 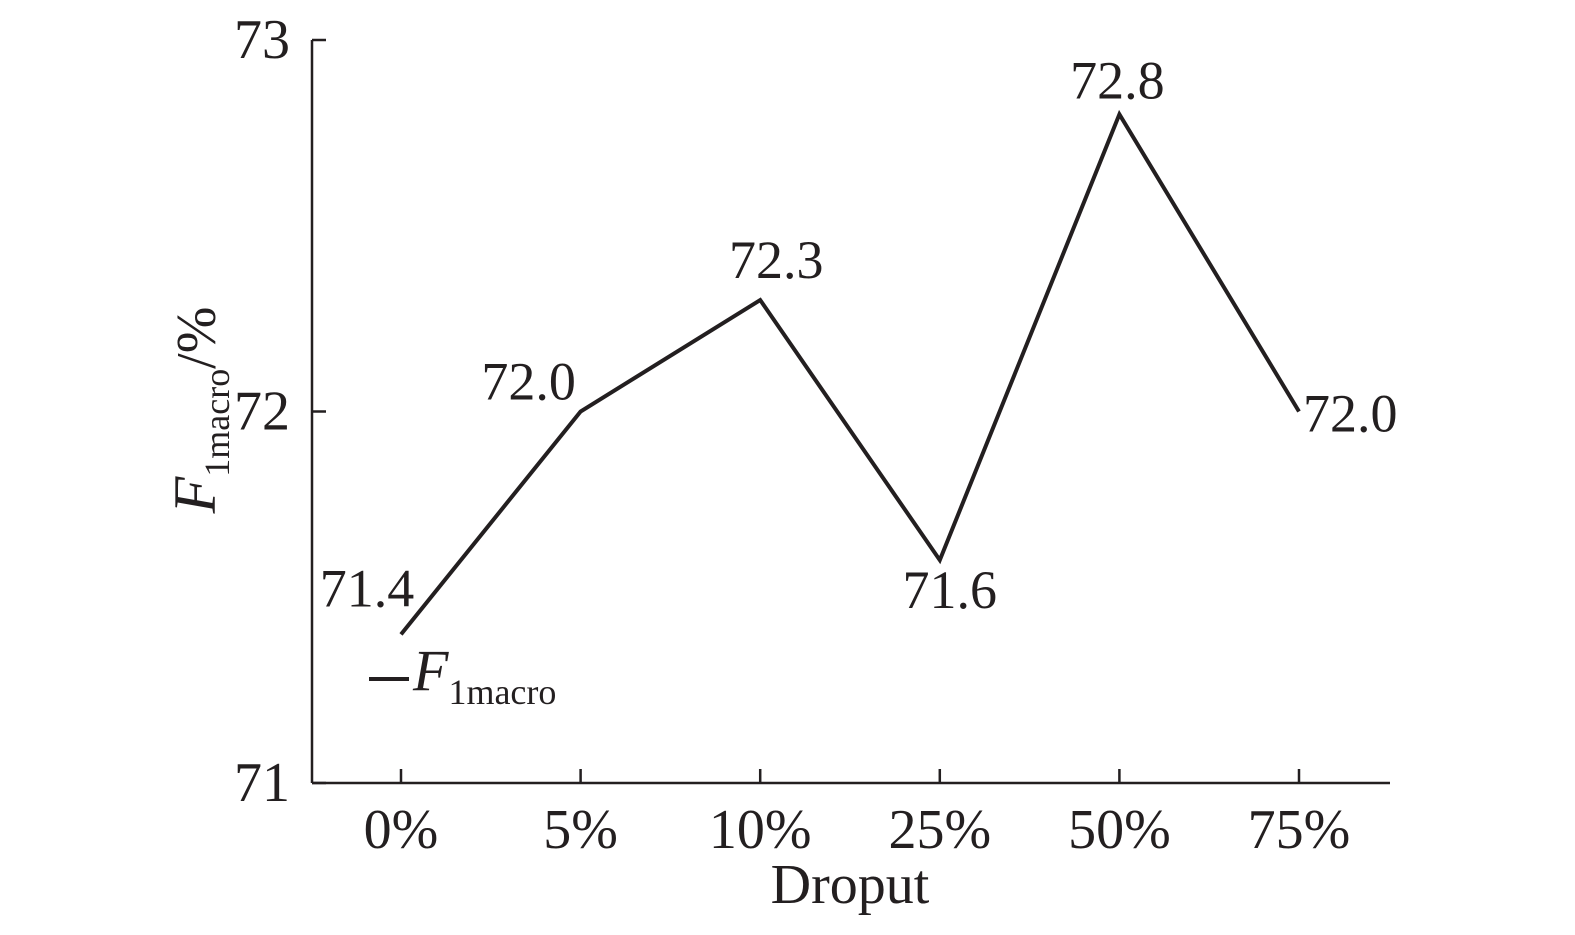 What do you see at coordinates (262, 412) in the screenshot?
I see `y-tick-label: 72` at bounding box center [262, 412].